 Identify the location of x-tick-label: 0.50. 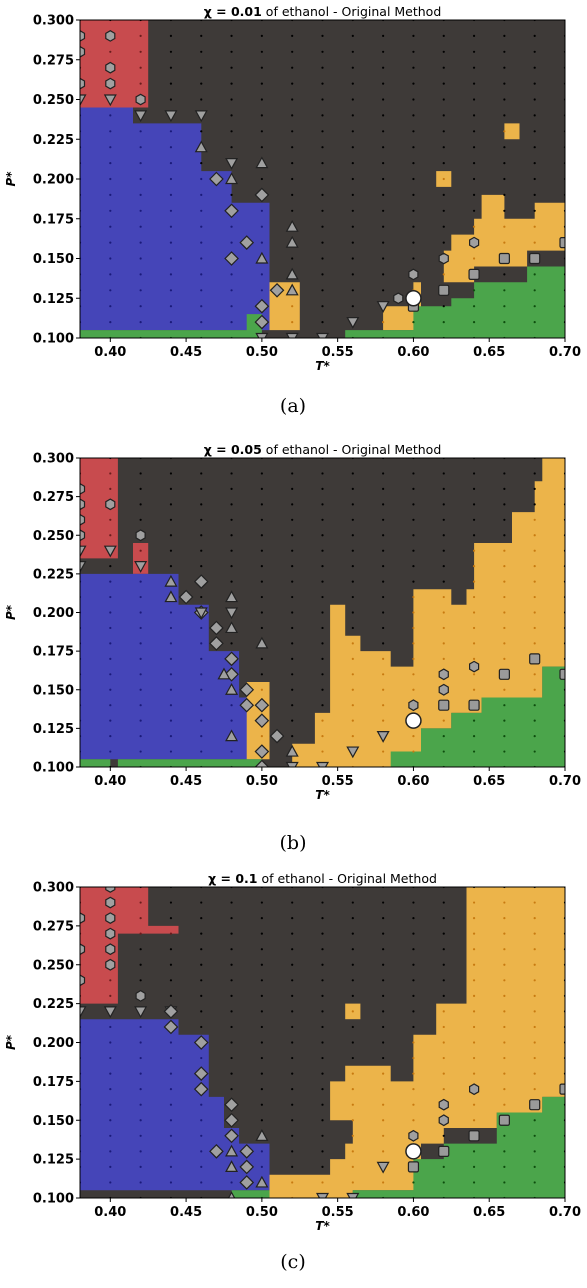
(262, 1212).